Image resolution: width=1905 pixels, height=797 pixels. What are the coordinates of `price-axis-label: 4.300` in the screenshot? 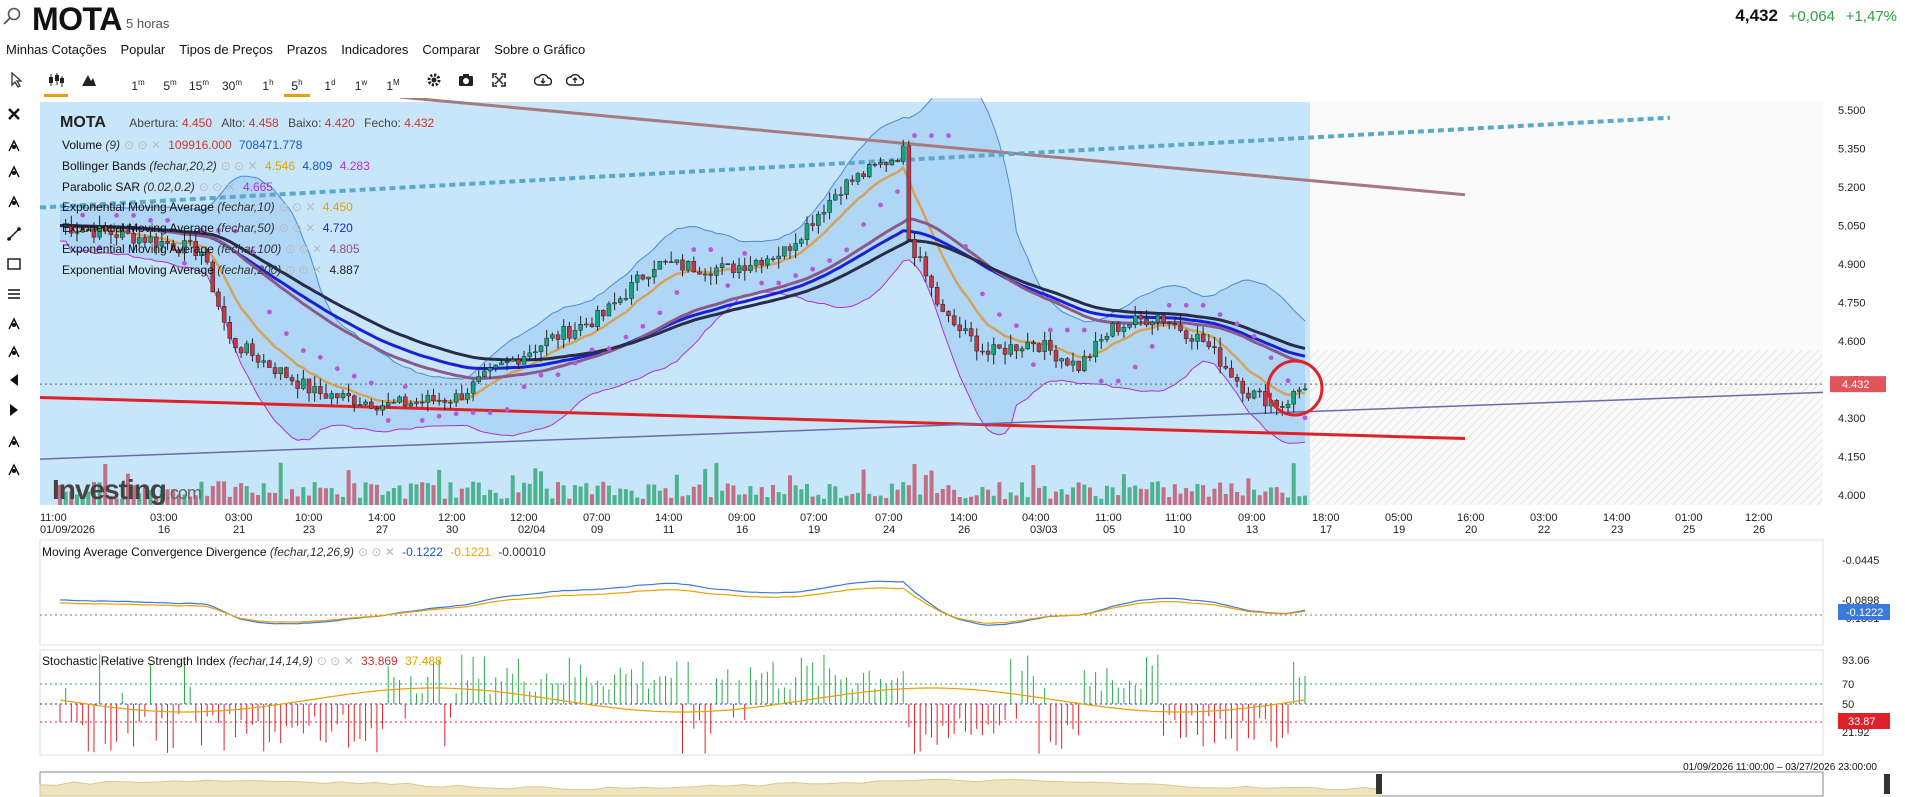 It's located at (1852, 419).